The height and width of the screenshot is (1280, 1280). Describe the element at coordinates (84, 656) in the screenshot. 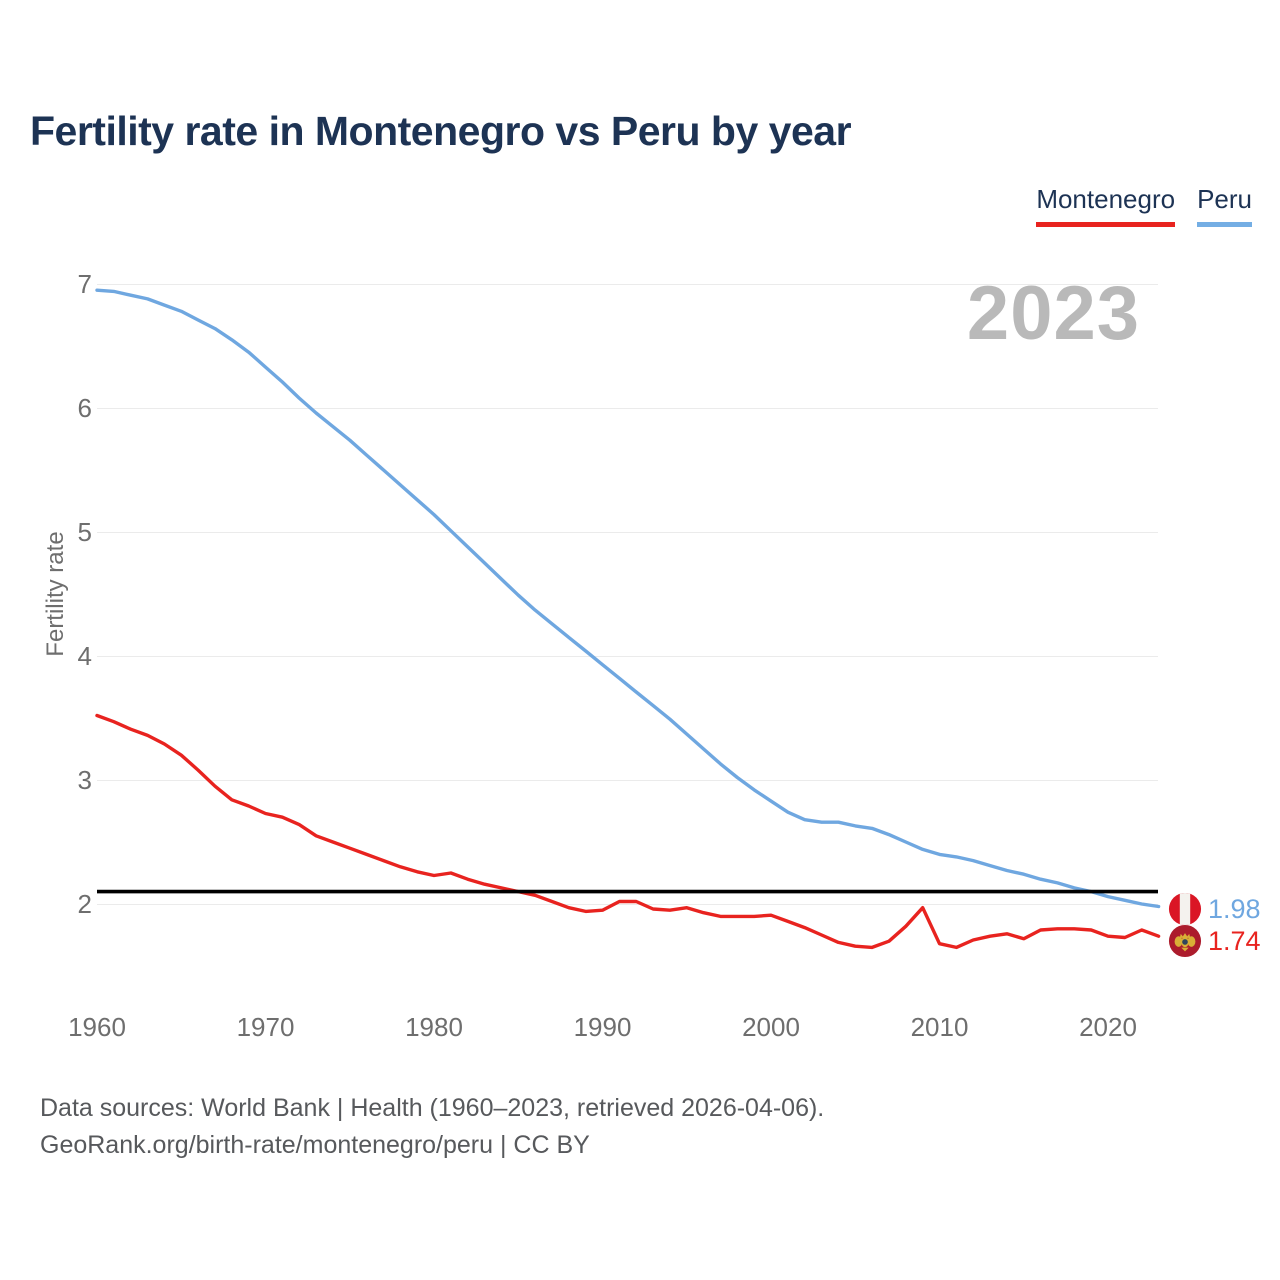

I see `y-tick-label: 4` at that location.